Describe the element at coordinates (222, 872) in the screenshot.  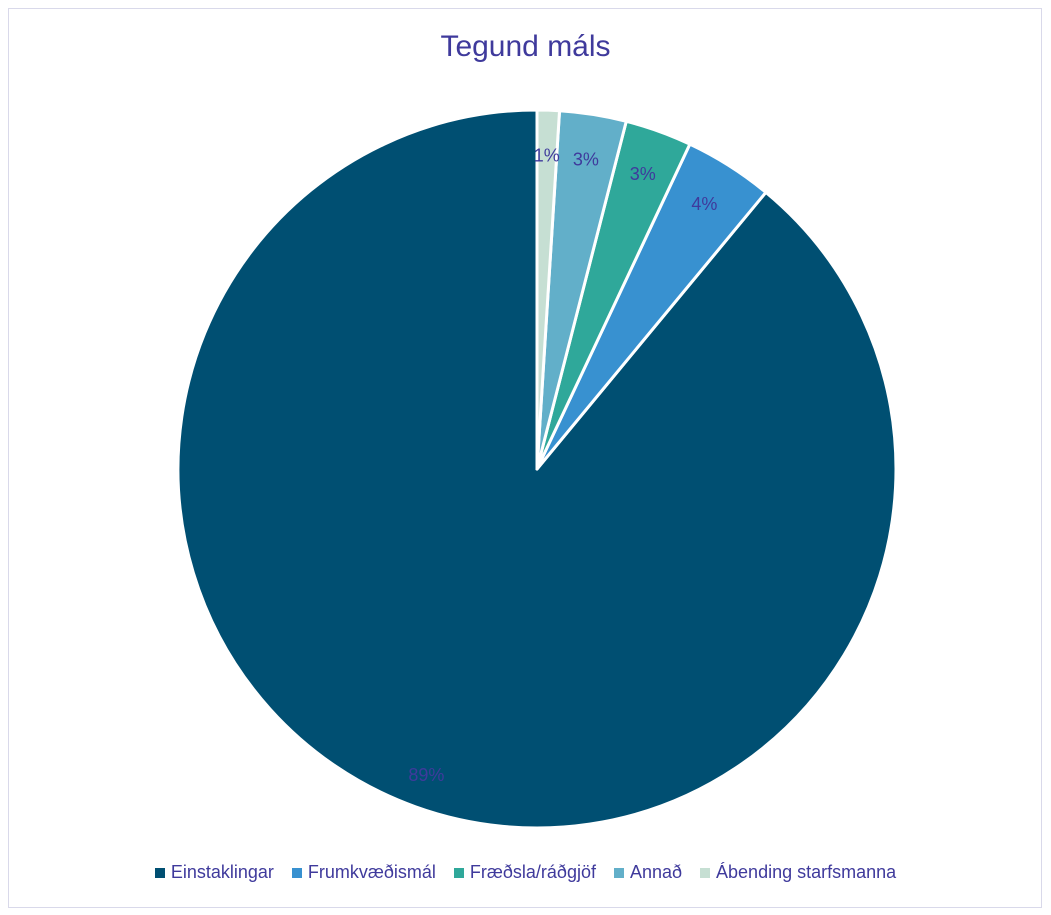
I see `legend-label: Einstaklingar` at that location.